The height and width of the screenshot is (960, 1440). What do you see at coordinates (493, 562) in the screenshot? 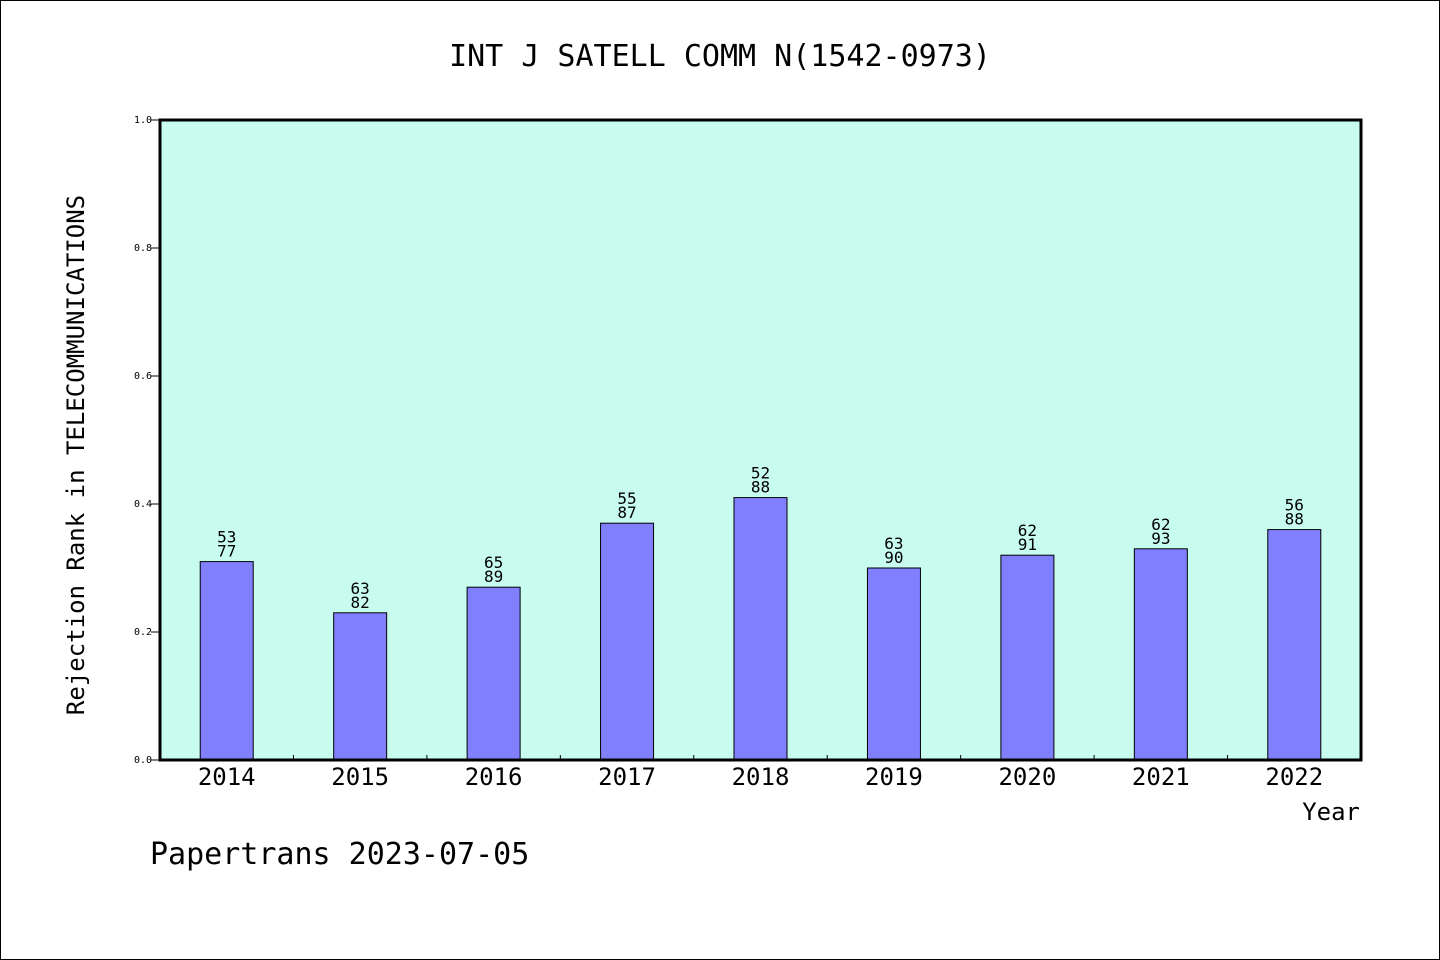
I see `bar-label-top: 65` at bounding box center [493, 562].